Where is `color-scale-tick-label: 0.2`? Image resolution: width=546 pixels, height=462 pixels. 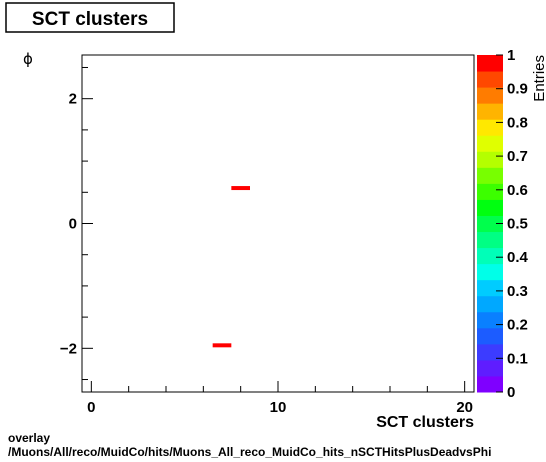 color-scale-tick-label: 0.2 is located at coordinates (517, 325).